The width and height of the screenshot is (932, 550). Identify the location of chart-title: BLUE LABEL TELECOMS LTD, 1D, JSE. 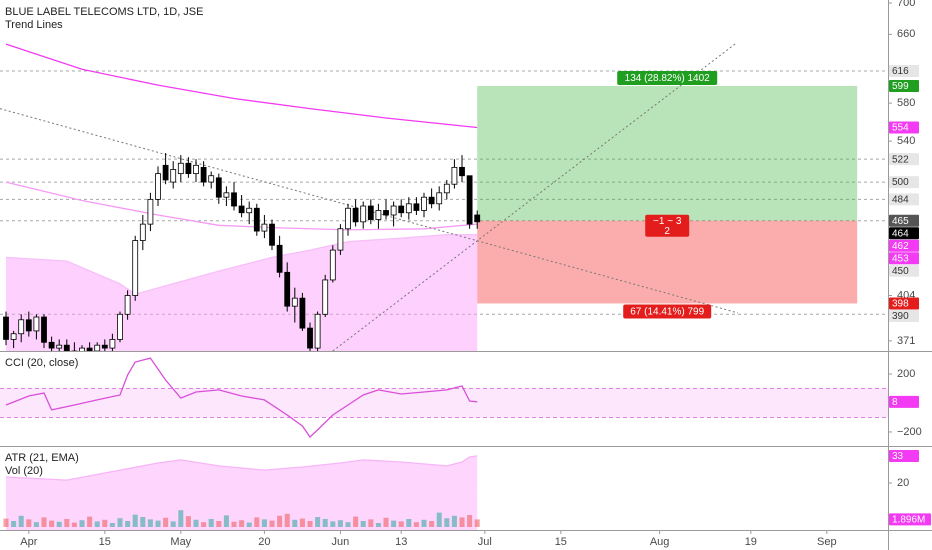
(104, 12).